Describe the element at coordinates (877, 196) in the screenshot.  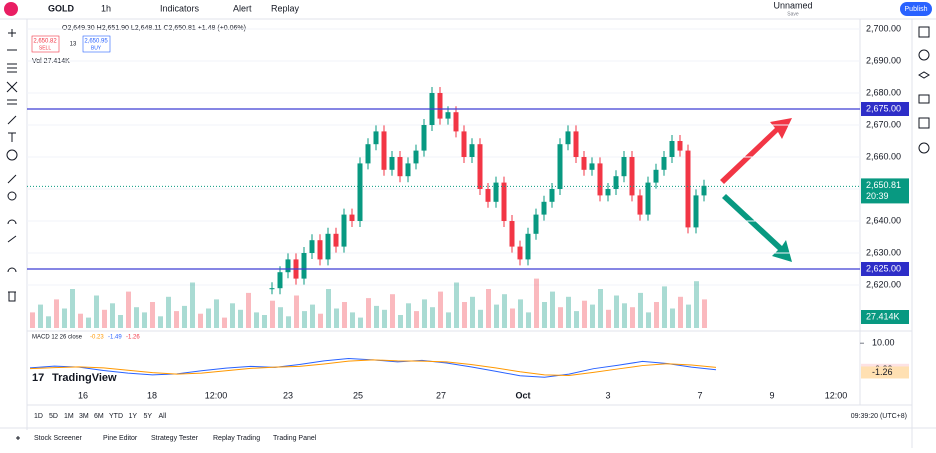
I see `countdown: 20:39` at that location.